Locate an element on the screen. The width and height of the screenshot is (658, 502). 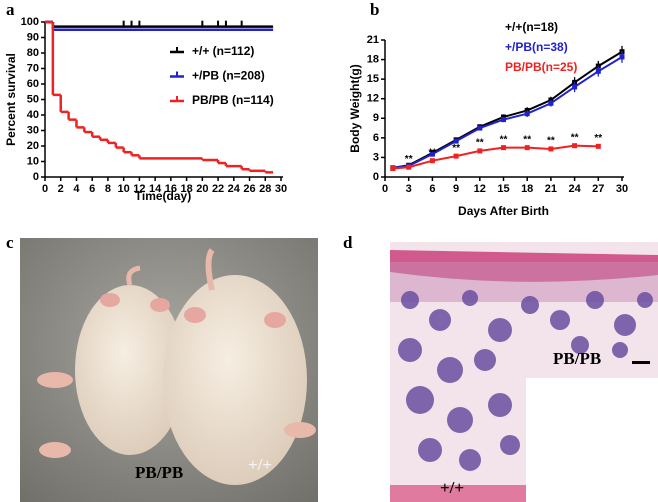
x-tick-label: 4 is located at coordinates (76, 189).